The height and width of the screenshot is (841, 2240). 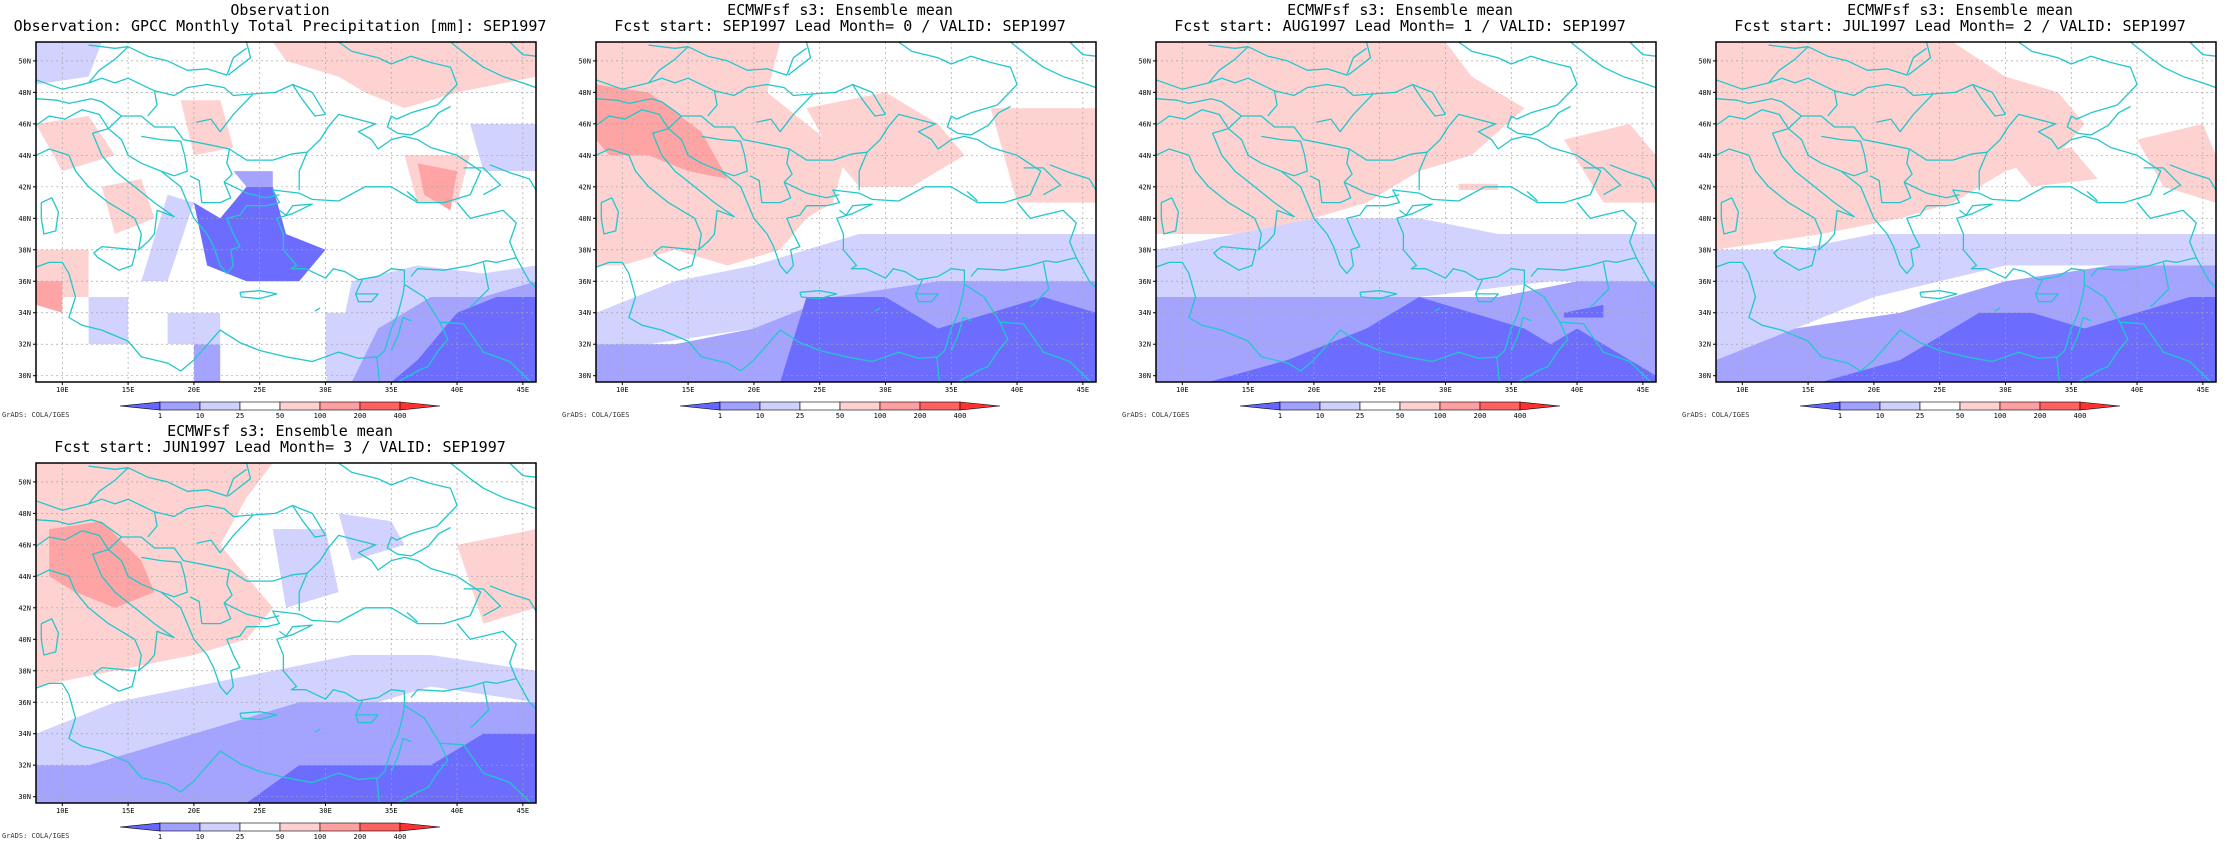 I want to click on colorbar-label: 25, so click(x=800, y=416).